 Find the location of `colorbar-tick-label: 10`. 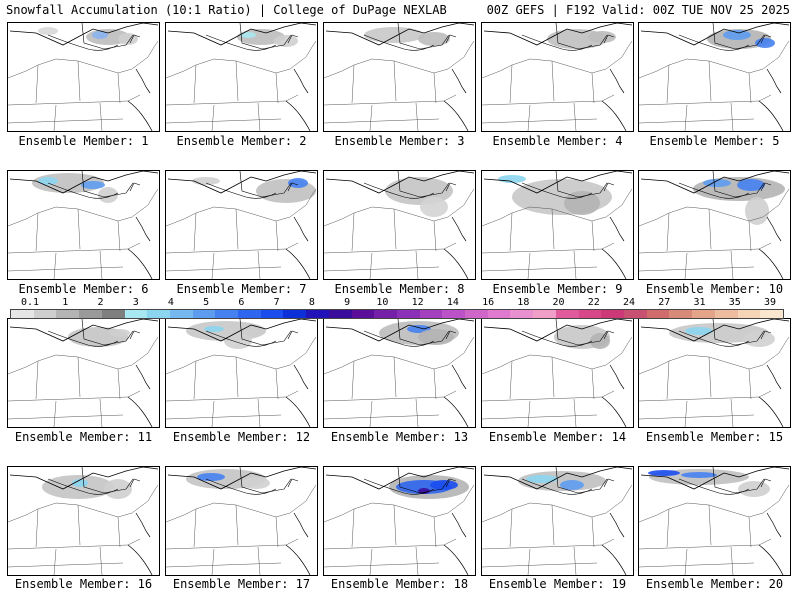

colorbar-tick-label: 10 is located at coordinates (382, 302).